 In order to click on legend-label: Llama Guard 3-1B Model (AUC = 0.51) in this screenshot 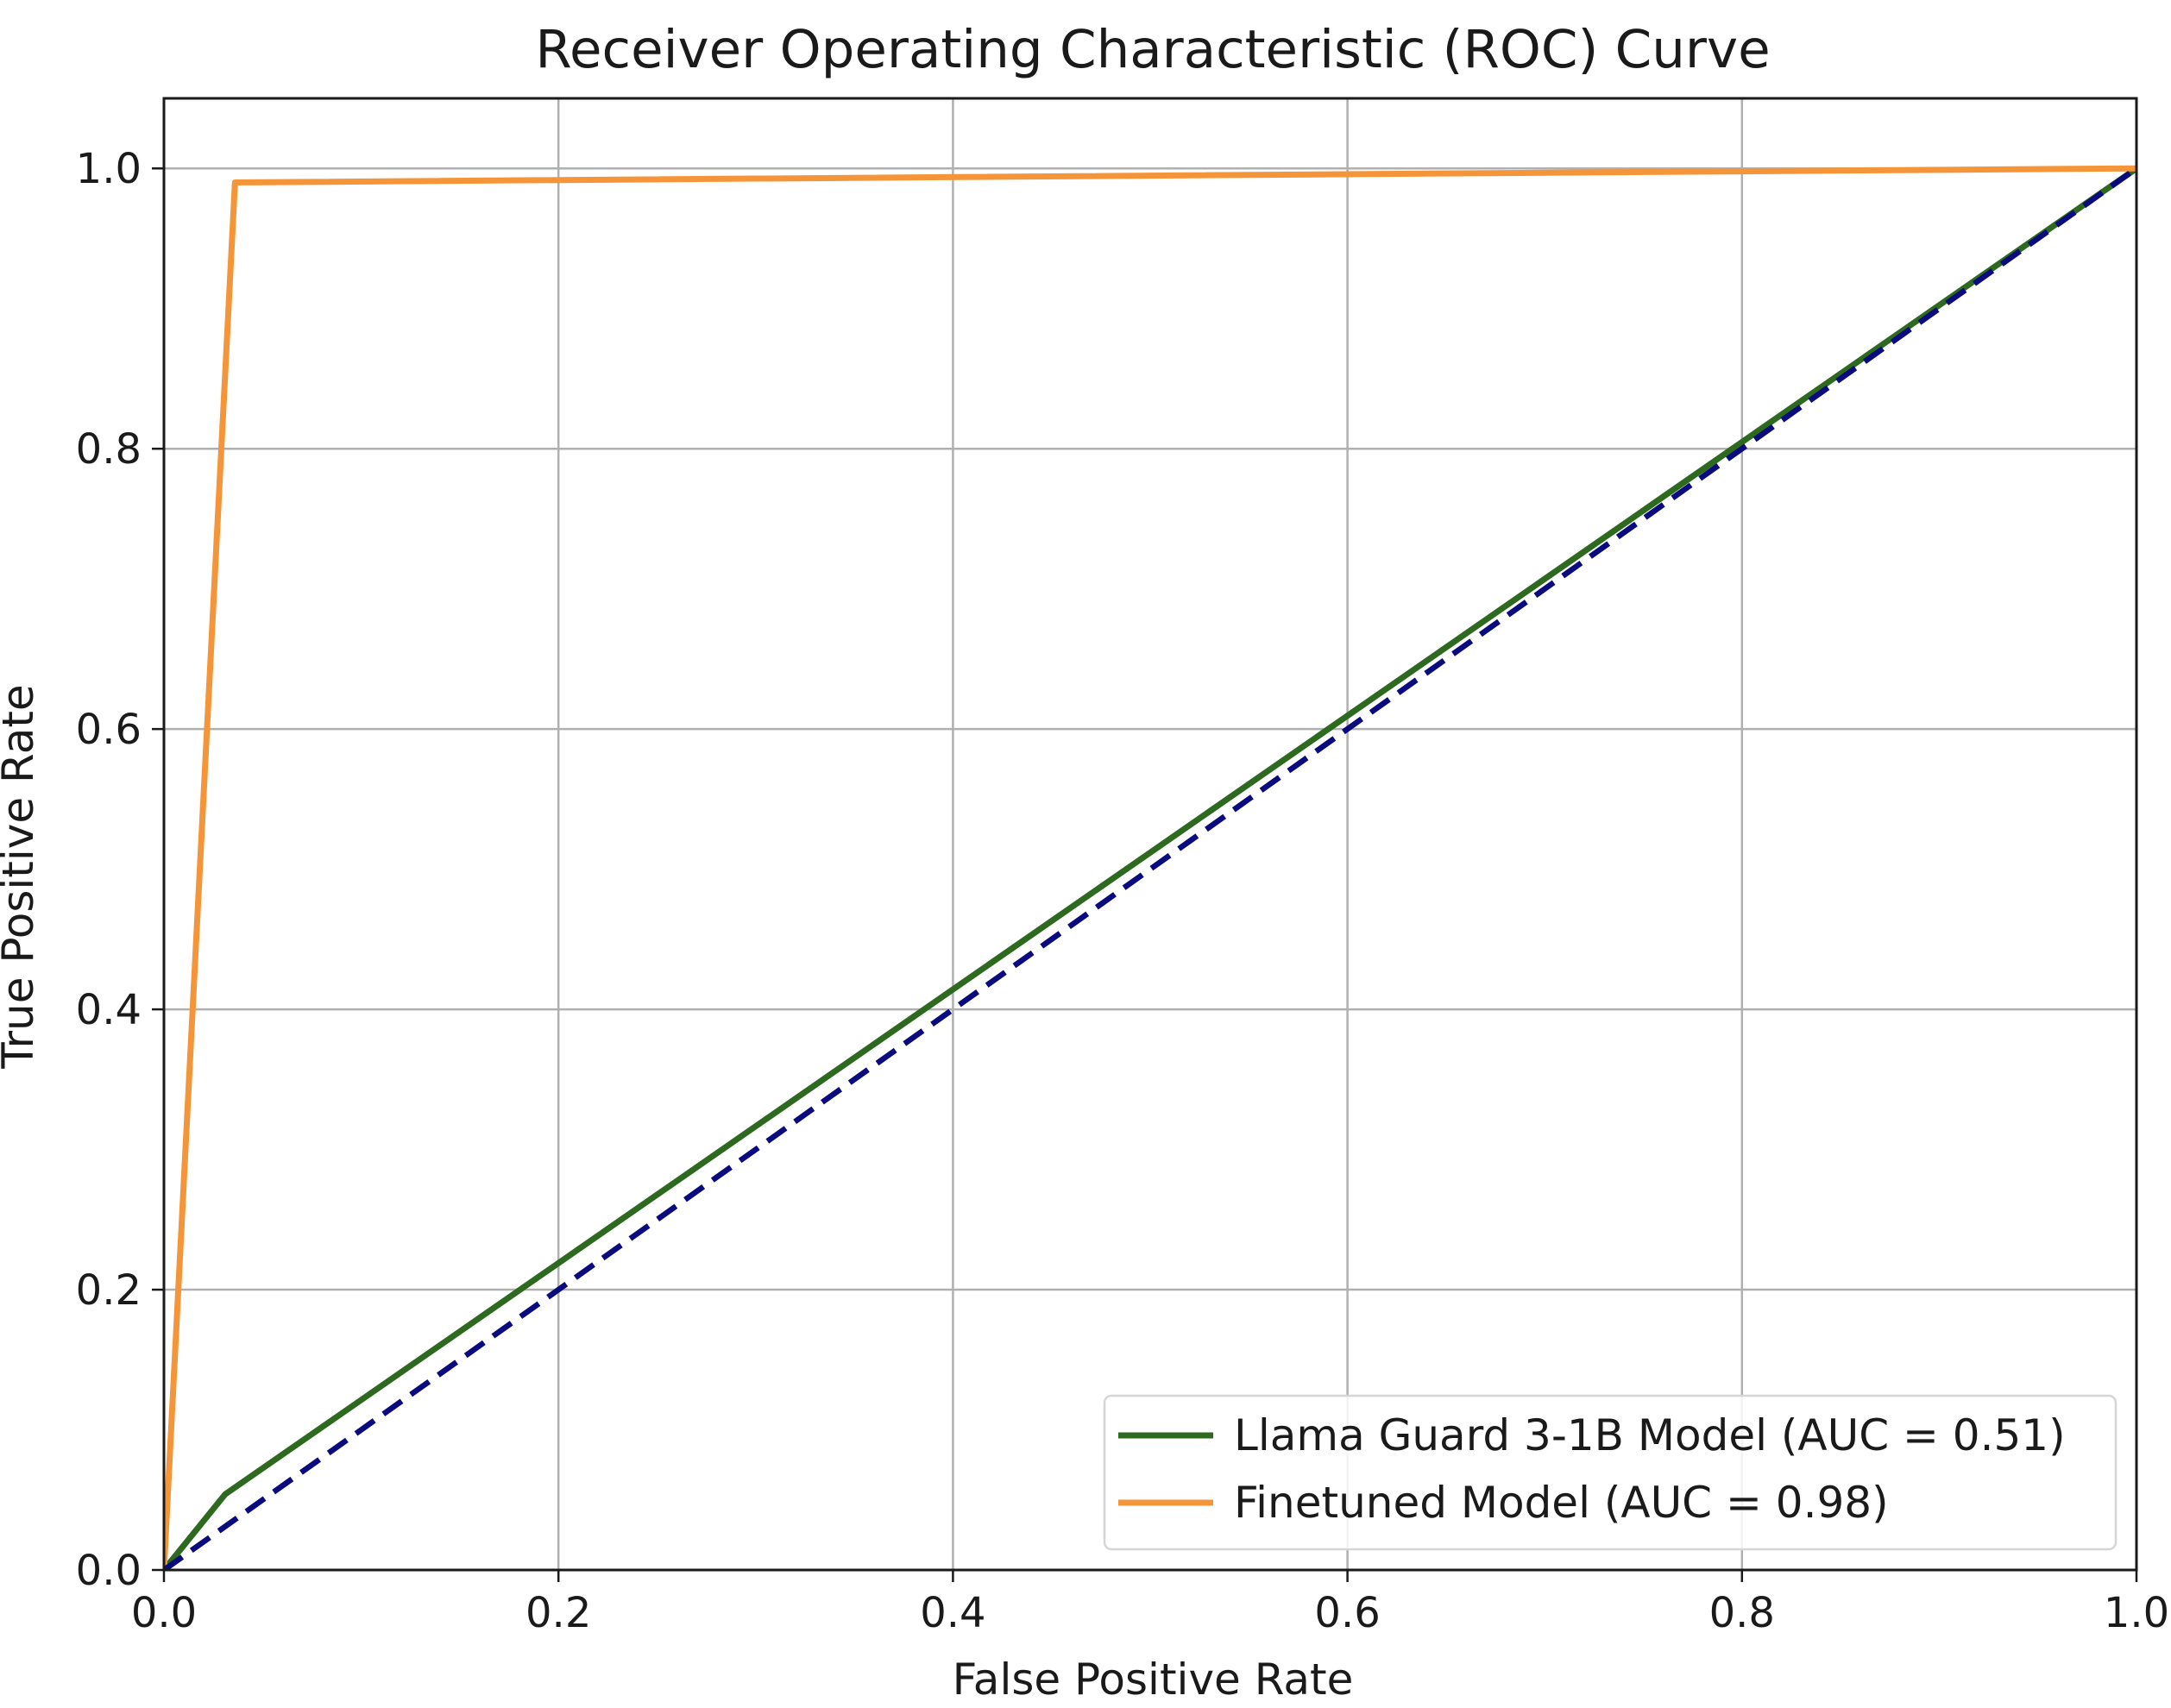, I will do `click(1650, 1435)`.